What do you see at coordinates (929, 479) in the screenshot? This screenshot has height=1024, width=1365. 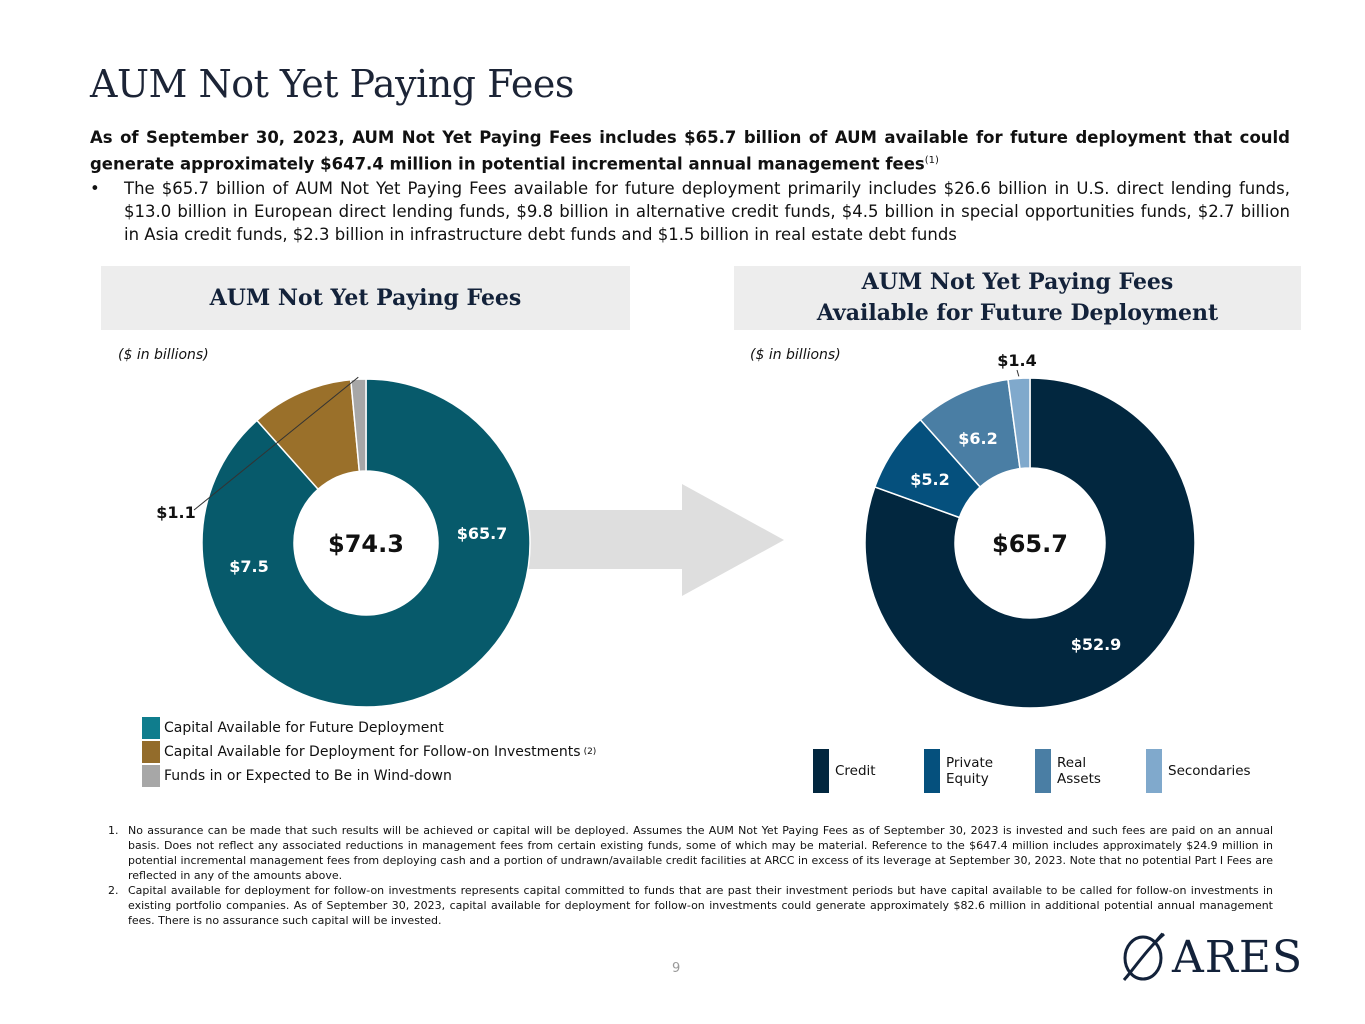 I see `slice-value-label: $5.2` at bounding box center [929, 479].